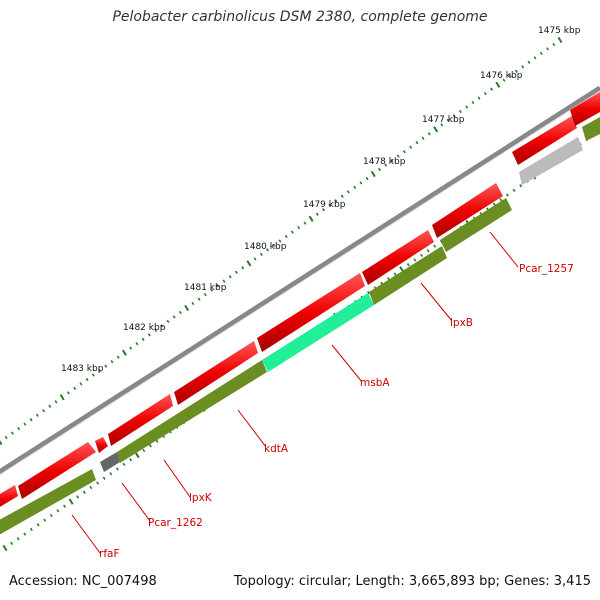 The height and width of the screenshot is (600, 600). What do you see at coordinates (443, 120) in the screenshot?
I see `tick-label: 1477 kbp` at bounding box center [443, 120].